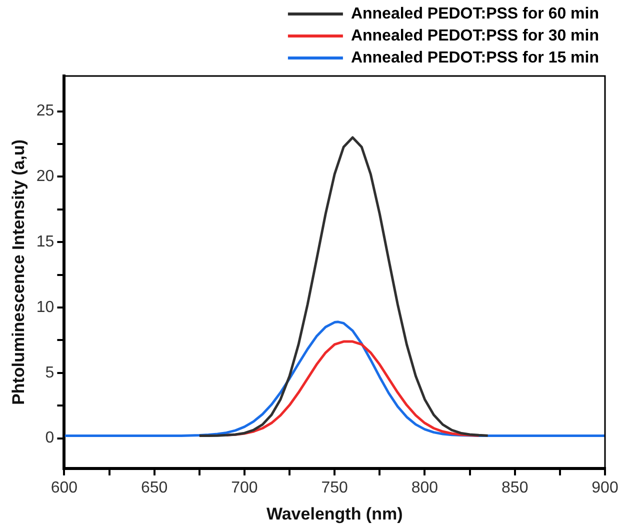 The height and width of the screenshot is (529, 630). I want to click on legend-label: Annealed PEDOT:PSS for 15 min, so click(475, 57).